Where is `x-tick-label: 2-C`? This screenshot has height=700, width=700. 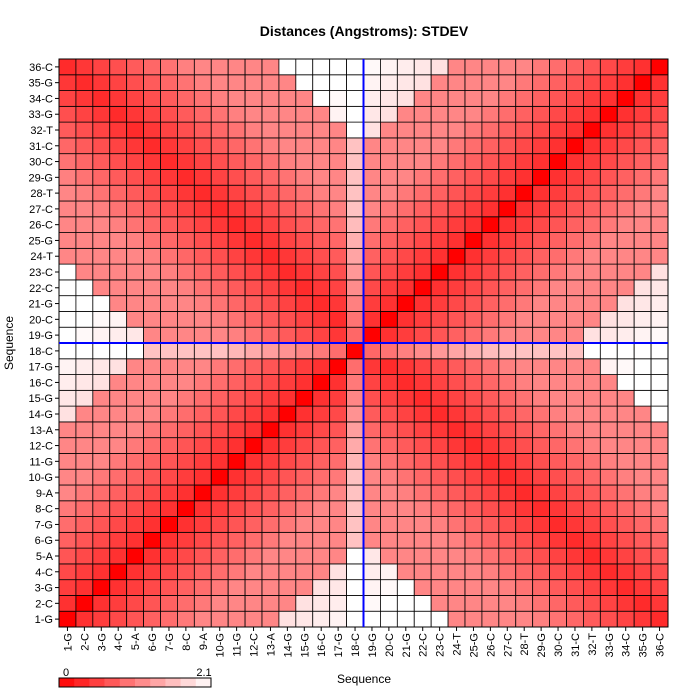 x-tick-label: 2-C is located at coordinates (85, 642).